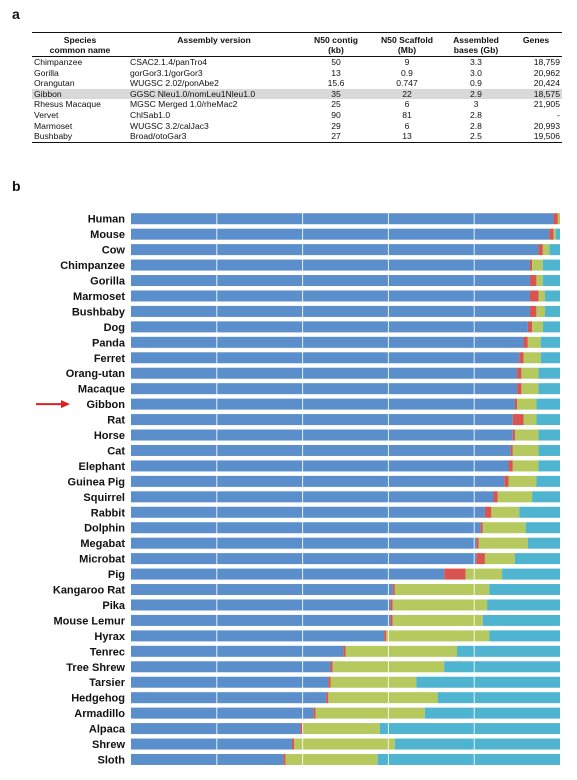  What do you see at coordinates (540, 311) in the screenshot?
I see `bar-segment-bushbaby-s2` at bounding box center [540, 311].